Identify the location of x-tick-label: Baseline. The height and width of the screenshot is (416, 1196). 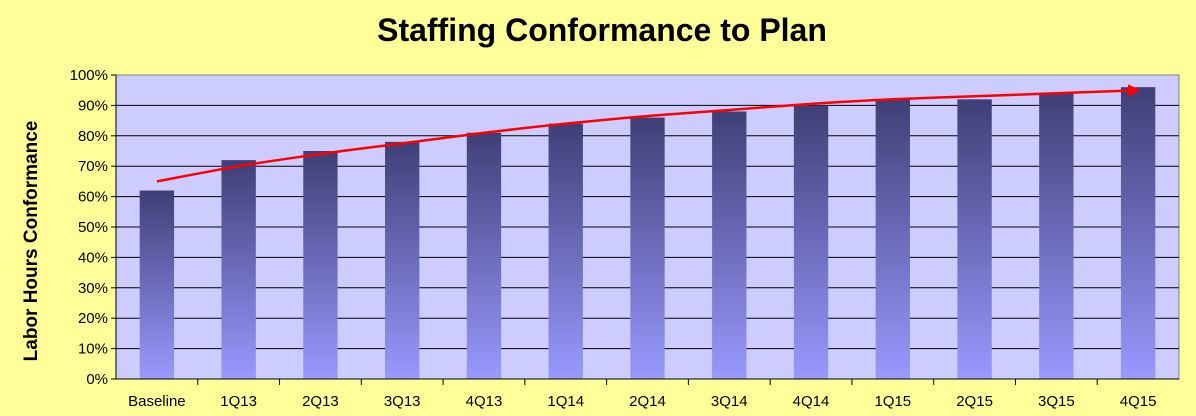
(157, 401).